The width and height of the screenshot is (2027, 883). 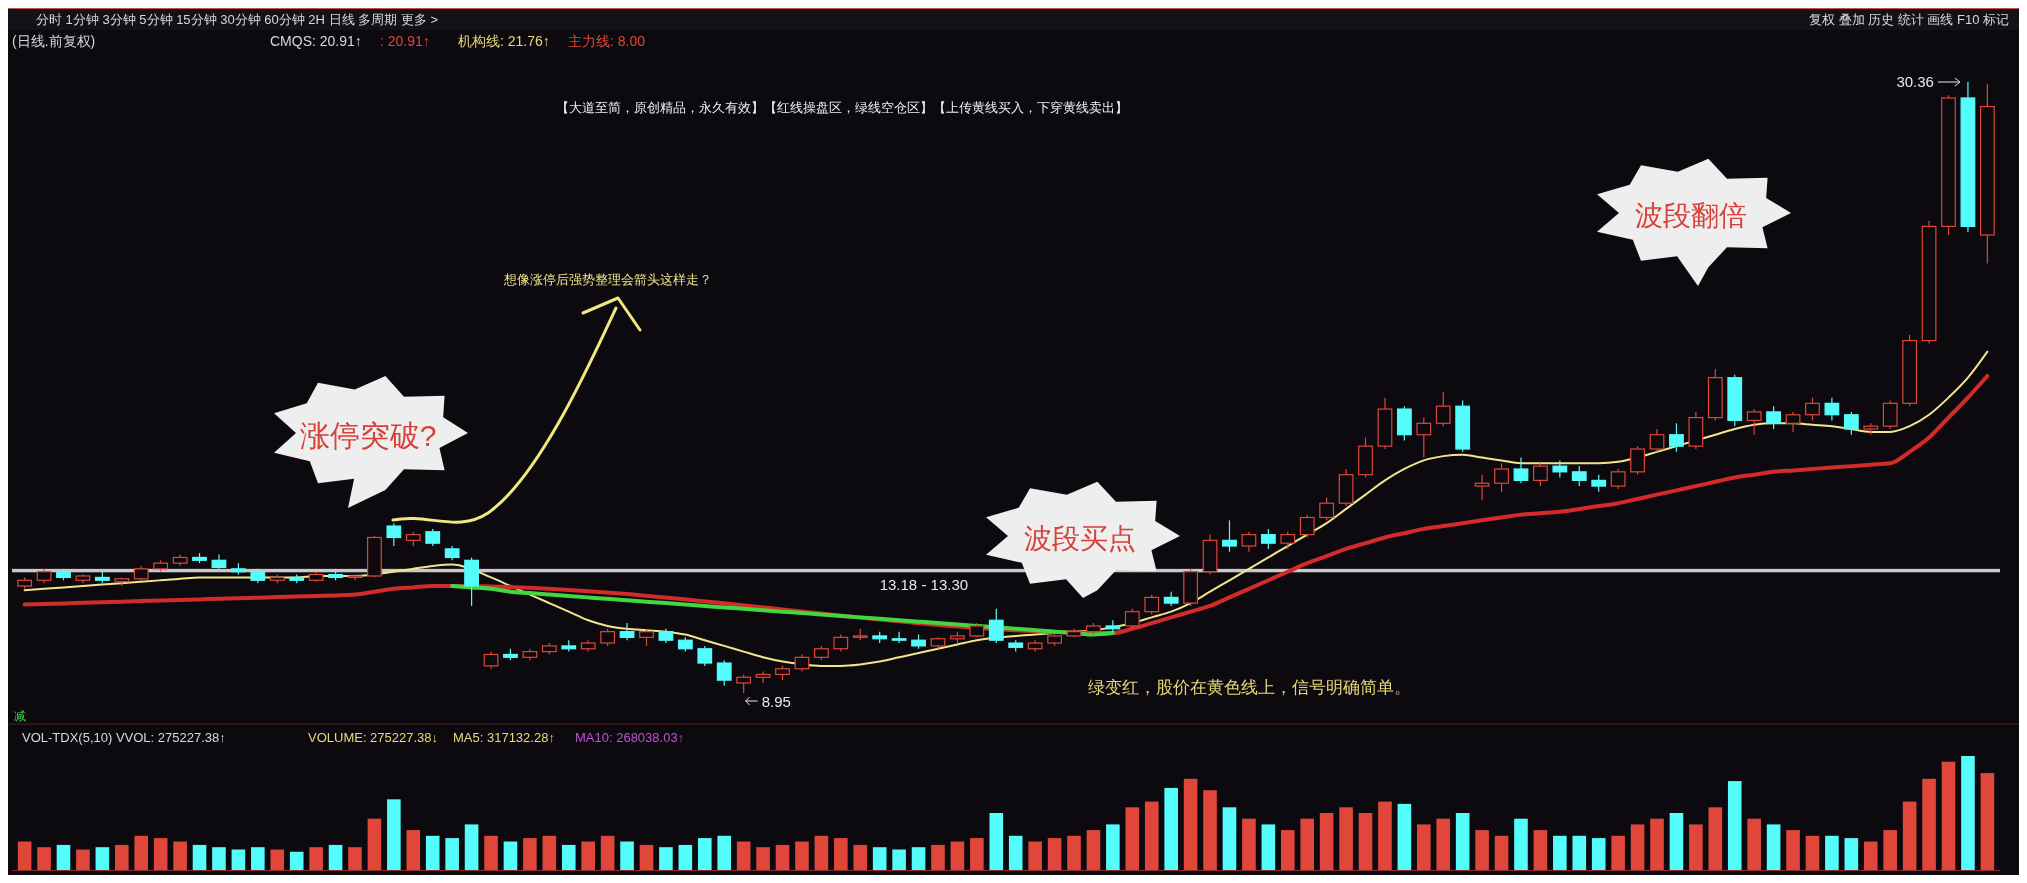 I want to click on text: VOLUME: 275227.38↓, so click(x=373, y=737).